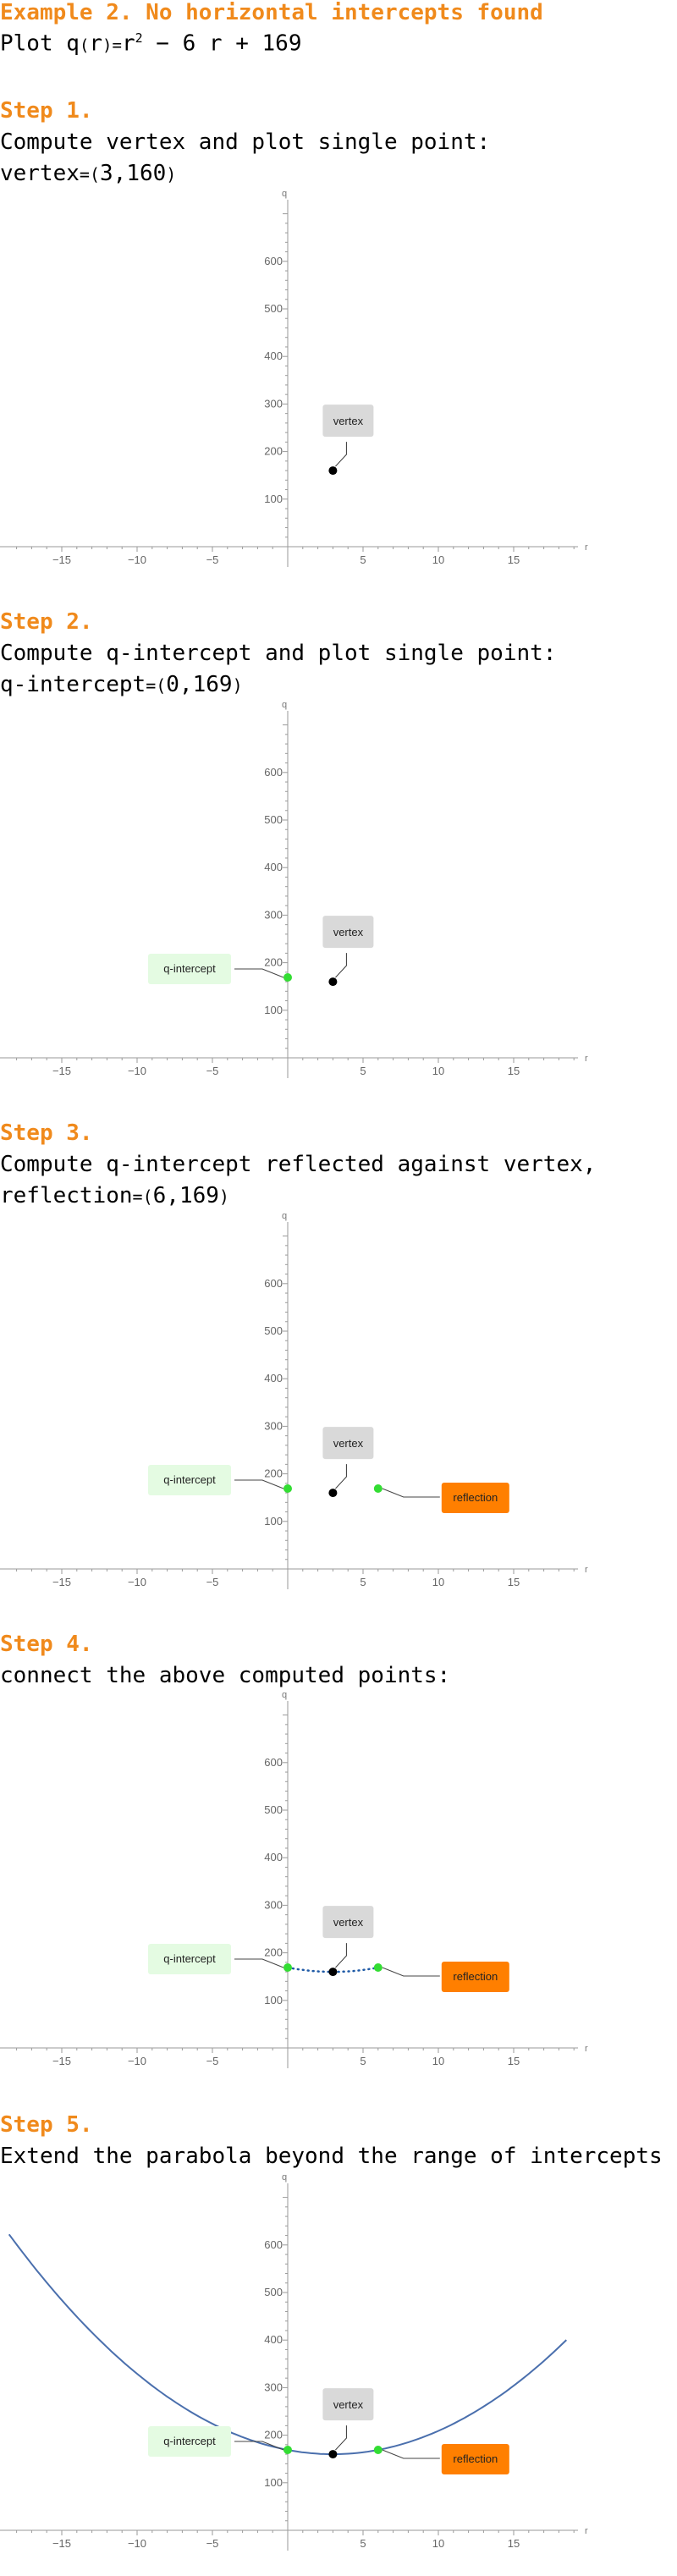  What do you see at coordinates (189, 1958) in the screenshot?
I see `q-intercept-label: q-intercept` at bounding box center [189, 1958].